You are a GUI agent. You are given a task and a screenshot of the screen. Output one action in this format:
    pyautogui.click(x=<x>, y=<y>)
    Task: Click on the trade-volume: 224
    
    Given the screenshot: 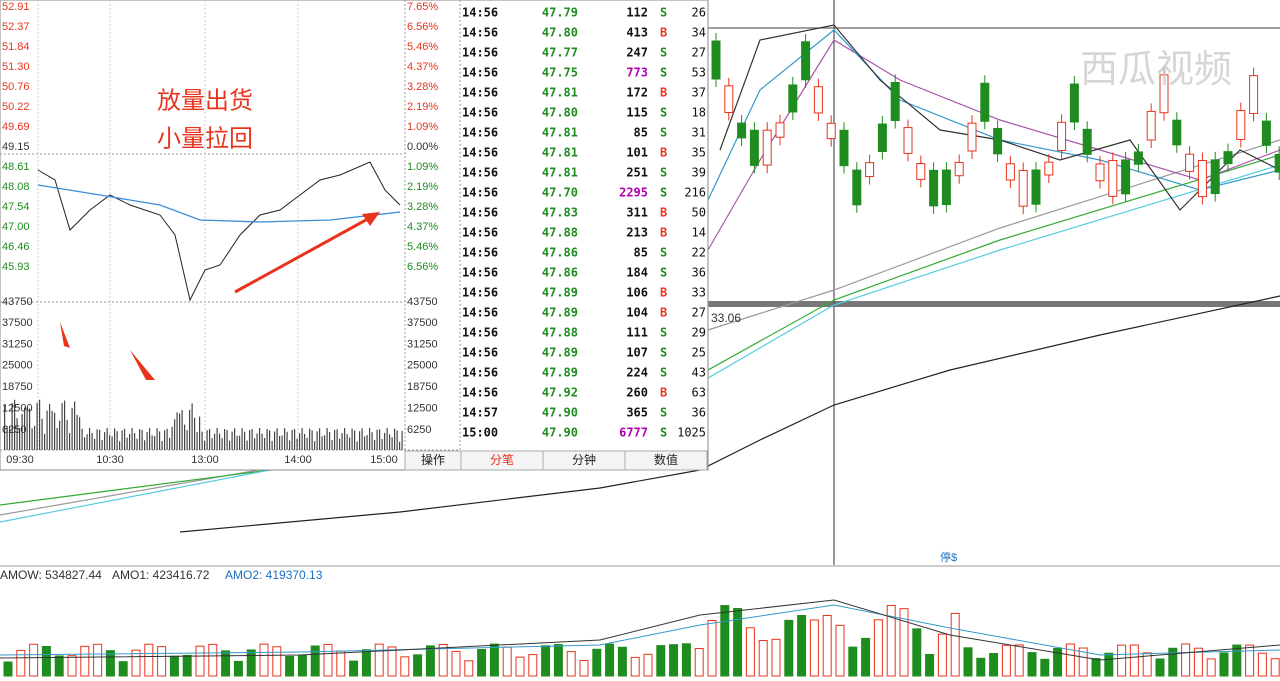 What is the action you would take?
    pyautogui.click(x=637, y=373)
    